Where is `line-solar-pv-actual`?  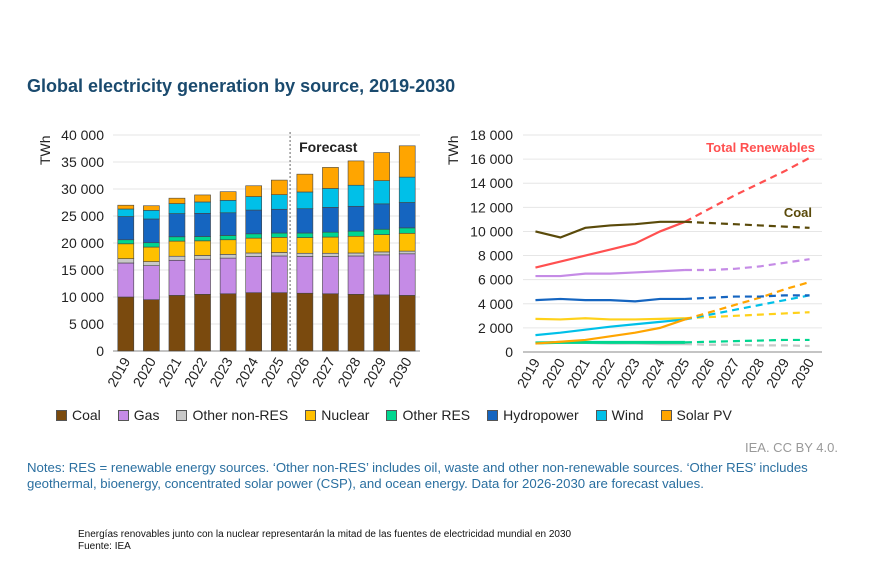 line-solar-pv-actual is located at coordinates (610, 331).